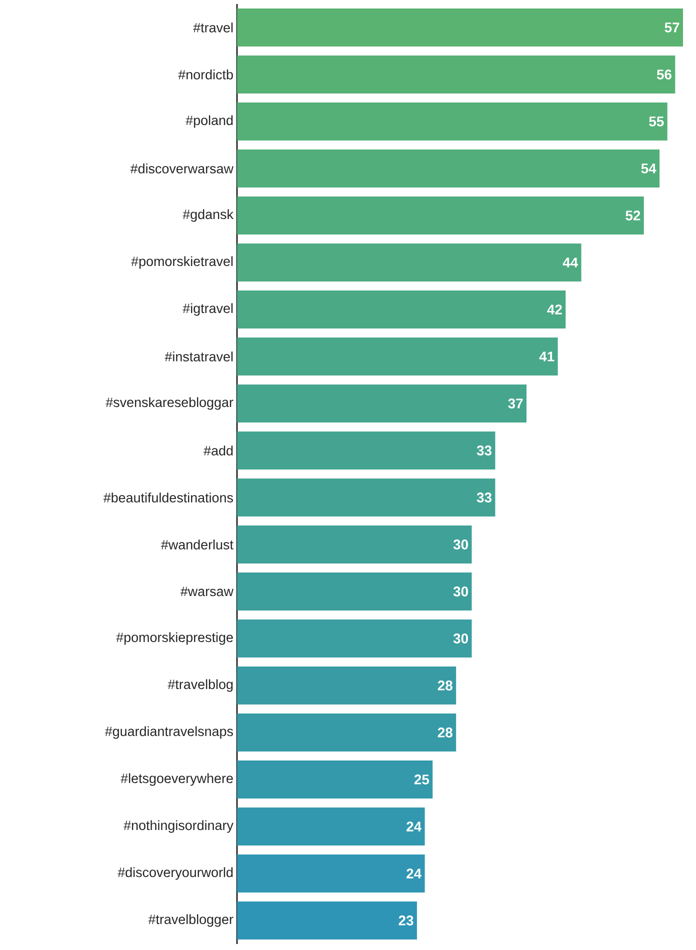 The width and height of the screenshot is (696, 950). Describe the element at coordinates (422, 779) in the screenshot. I see `data-label: 25` at that location.